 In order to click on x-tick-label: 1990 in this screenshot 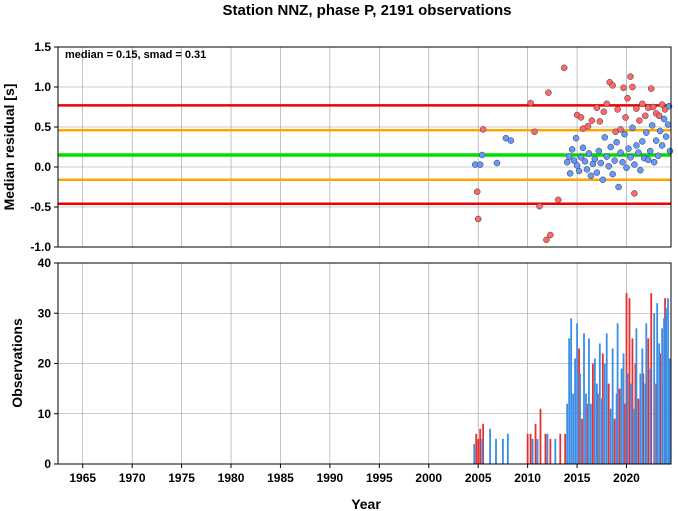, I will do `click(330, 478)`.